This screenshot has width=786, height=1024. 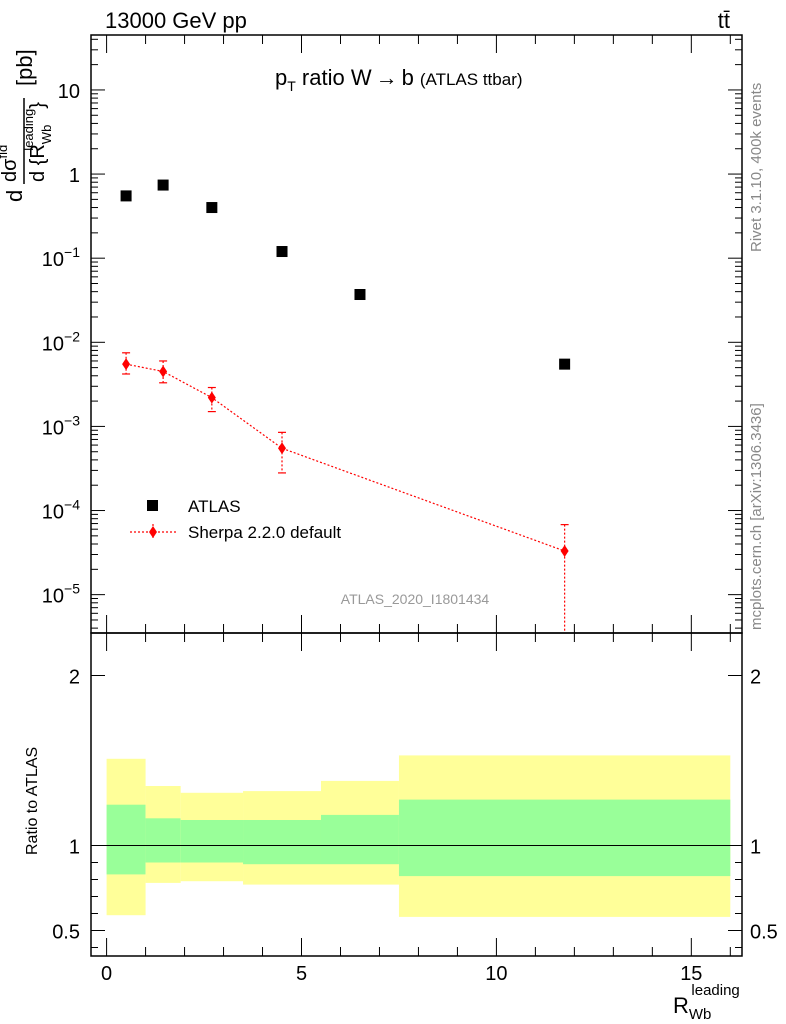 What do you see at coordinates (755, 848) in the screenshot?
I see `ratio-y-tick-label-right: 1` at bounding box center [755, 848].